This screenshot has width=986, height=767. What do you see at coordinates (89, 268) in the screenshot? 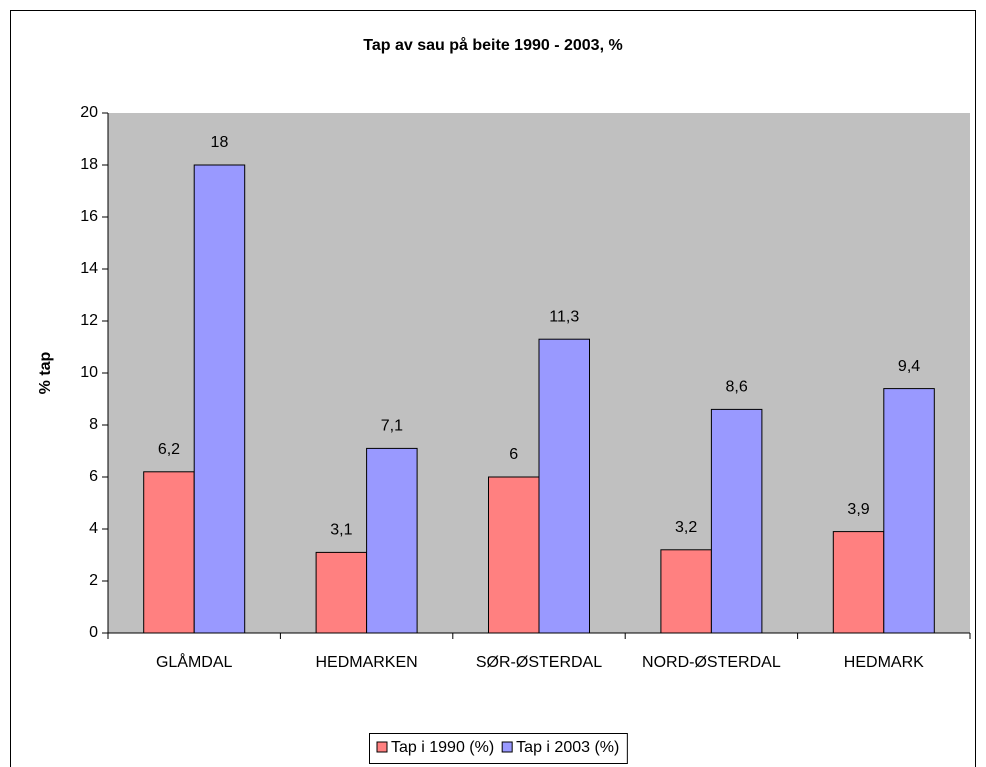
I see `y-tick-label: 14` at bounding box center [89, 268].